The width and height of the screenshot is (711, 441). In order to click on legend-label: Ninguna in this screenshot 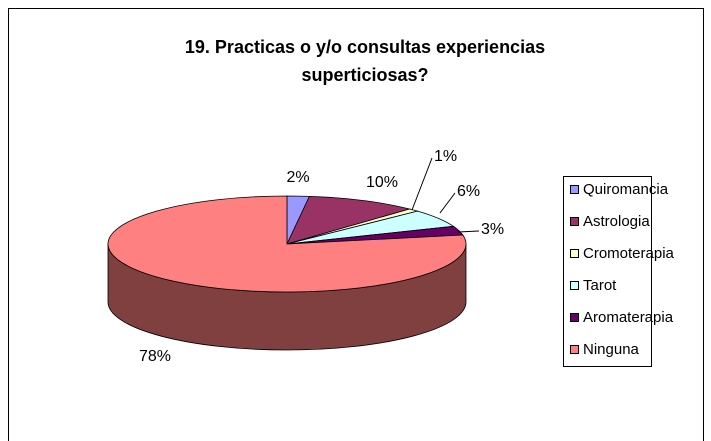, I will do `click(611, 349)`.